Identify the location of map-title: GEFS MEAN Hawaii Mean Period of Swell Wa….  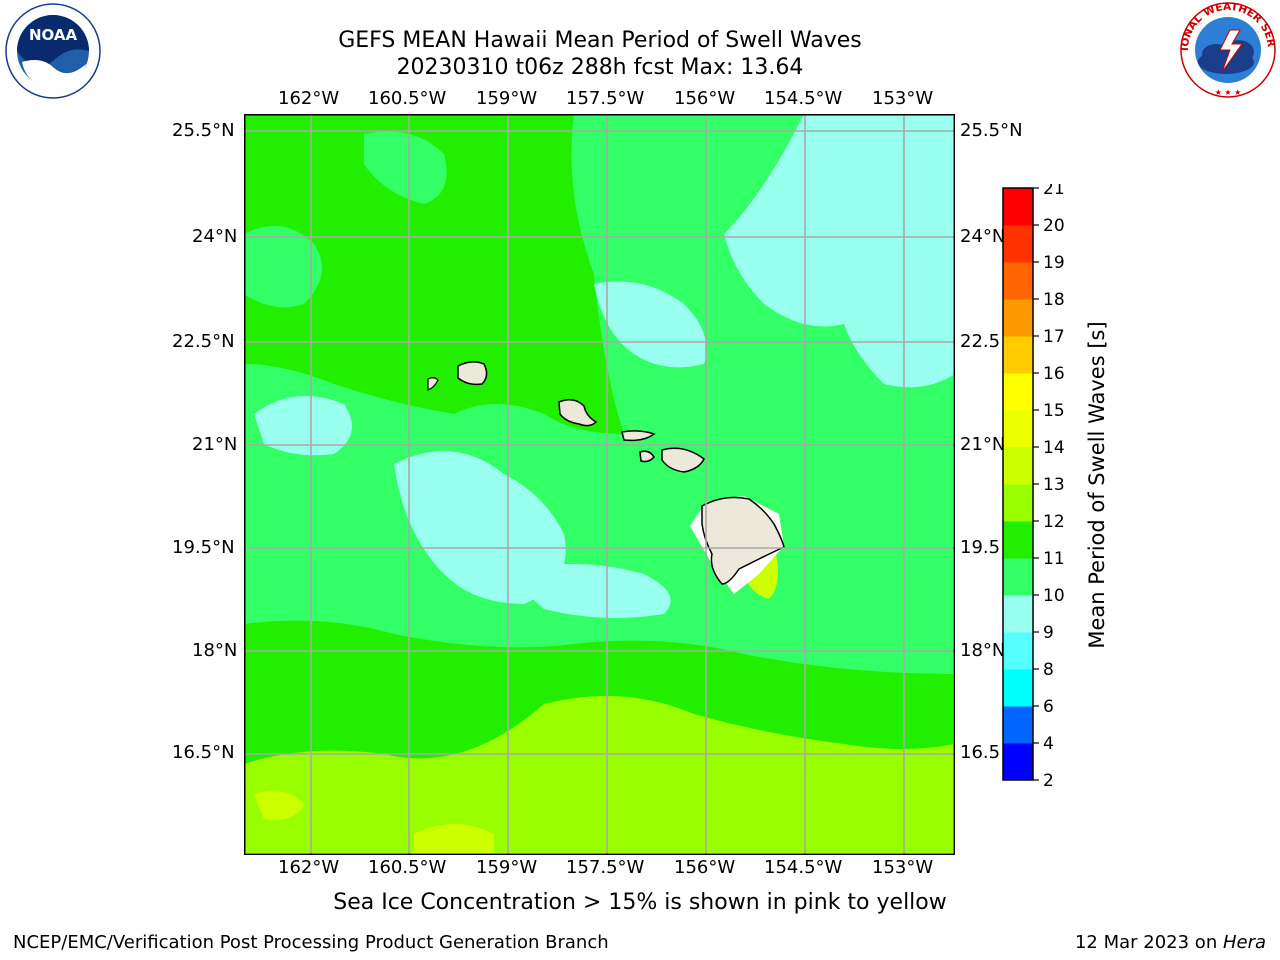
(600, 40).